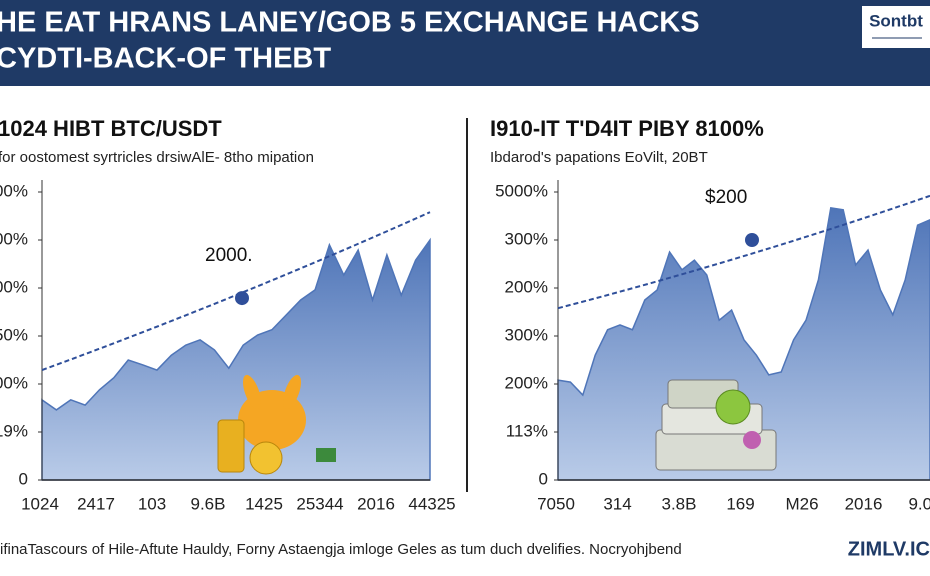 This screenshot has width=930, height=576. I want to click on header-band, so click(465, 43).